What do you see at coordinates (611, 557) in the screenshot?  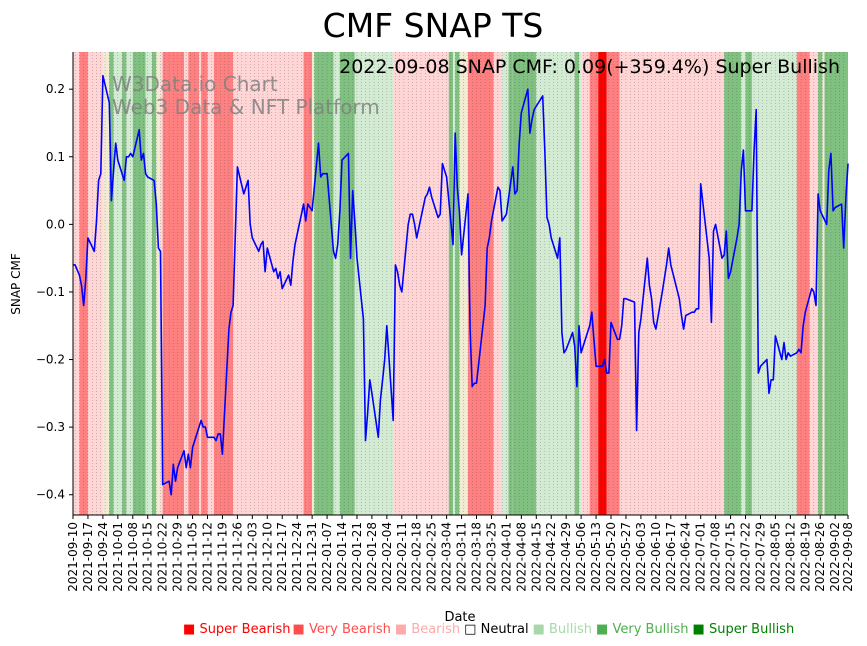 I see `x-tick-label: 2022-05-20` at bounding box center [611, 557].